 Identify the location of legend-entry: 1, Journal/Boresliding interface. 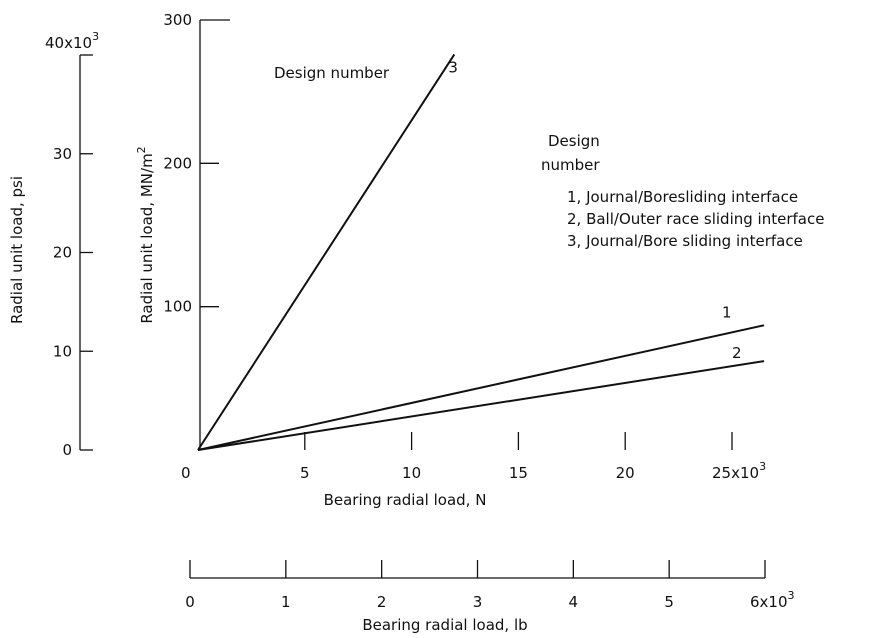
(682, 197).